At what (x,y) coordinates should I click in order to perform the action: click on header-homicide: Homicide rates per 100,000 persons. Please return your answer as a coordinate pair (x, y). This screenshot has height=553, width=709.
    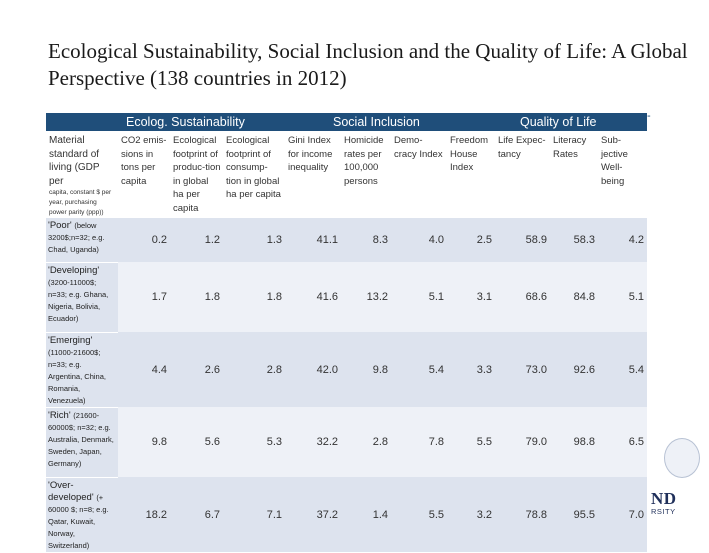
    Looking at the image, I should click on (366, 174).